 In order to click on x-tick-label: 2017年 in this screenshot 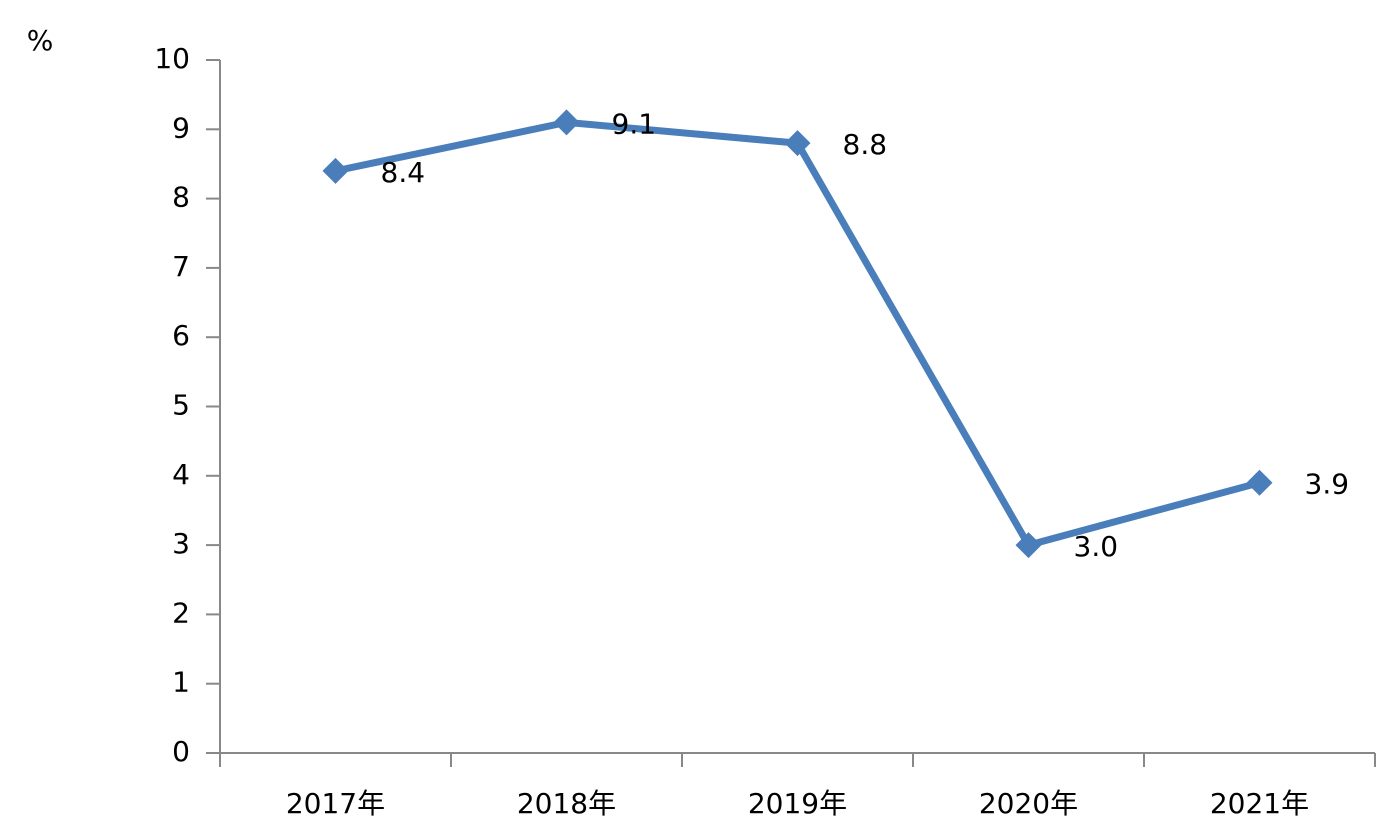, I will do `click(335, 803)`.